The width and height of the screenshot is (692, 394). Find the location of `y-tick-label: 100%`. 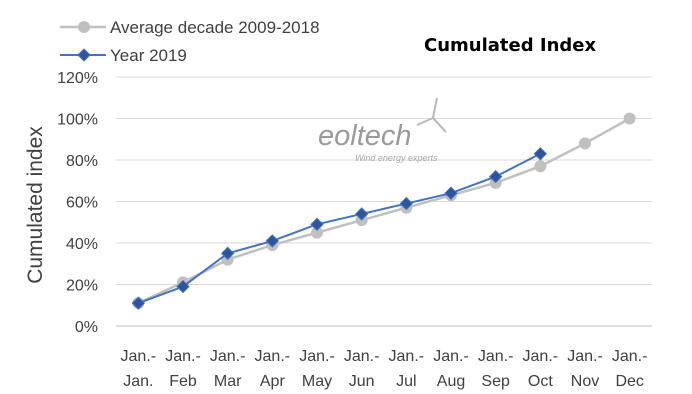

y-tick-label: 100% is located at coordinates (77, 120).